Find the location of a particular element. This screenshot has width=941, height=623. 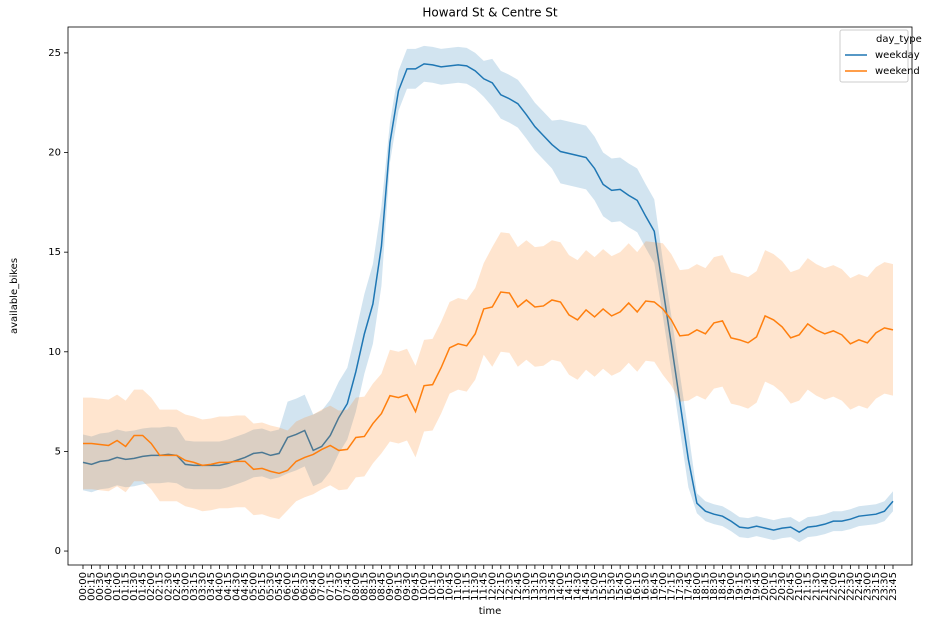

x-tick-label: 01:45 is located at coordinates (143, 586).